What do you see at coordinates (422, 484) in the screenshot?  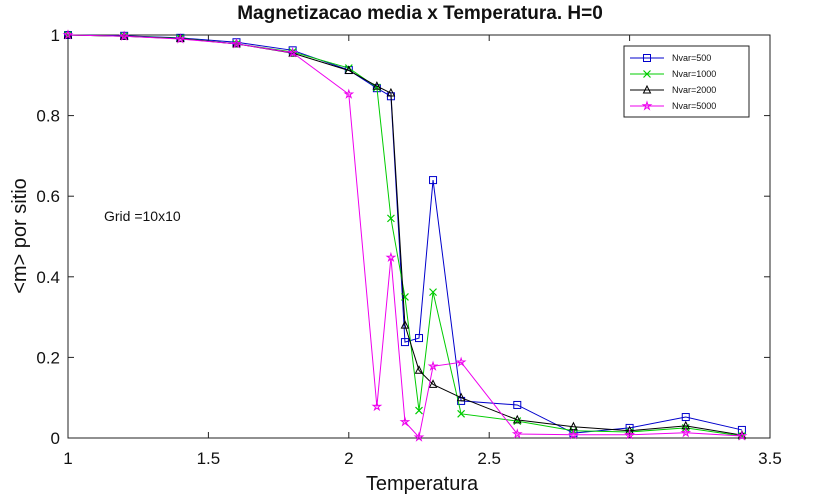 I see `x-axis-label: Temperatura` at bounding box center [422, 484].